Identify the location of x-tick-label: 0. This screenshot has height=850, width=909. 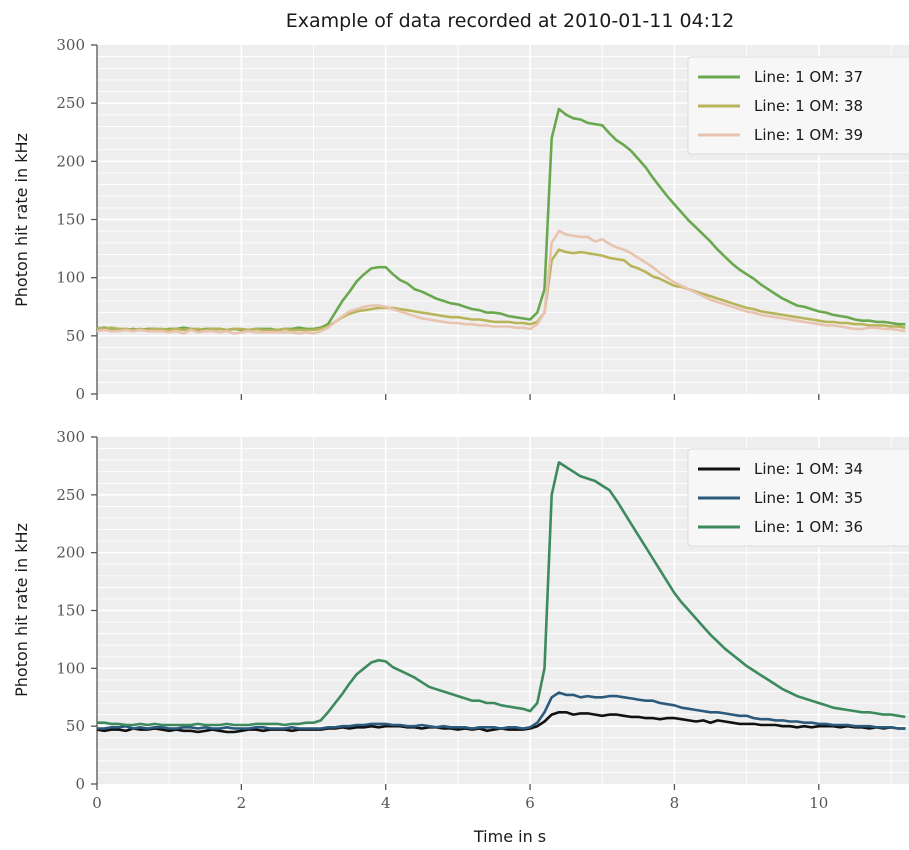
(97, 803).